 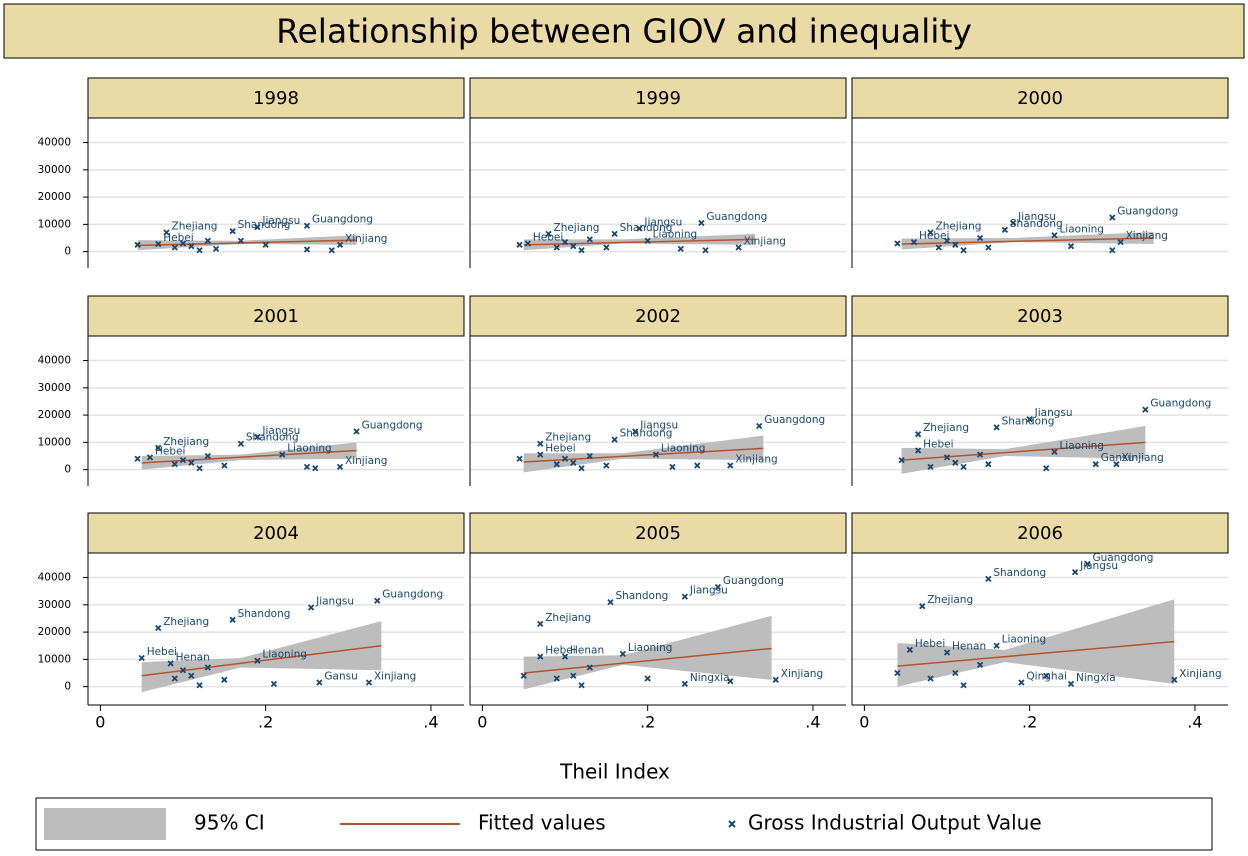 What do you see at coordinates (732, 824) in the screenshot?
I see `legend-point-swatch` at bounding box center [732, 824].